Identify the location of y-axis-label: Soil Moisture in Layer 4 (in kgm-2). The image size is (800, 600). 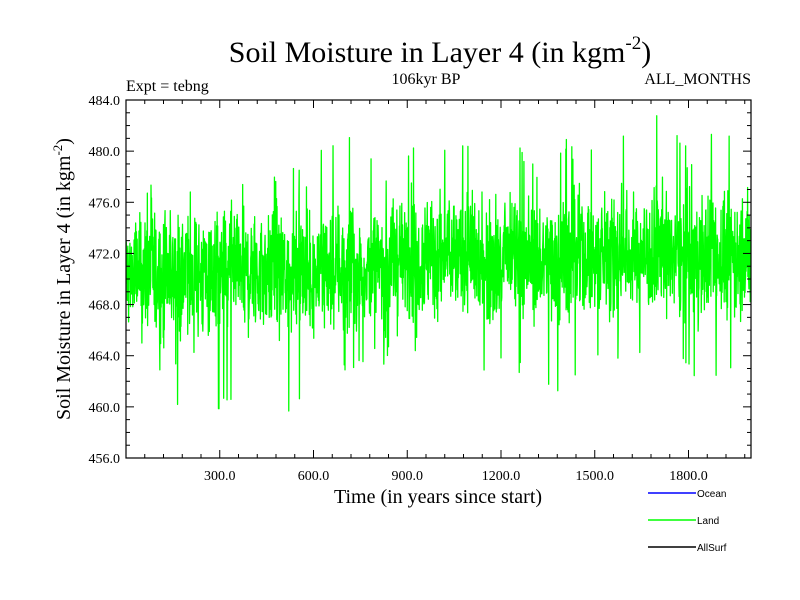
(62, 279).